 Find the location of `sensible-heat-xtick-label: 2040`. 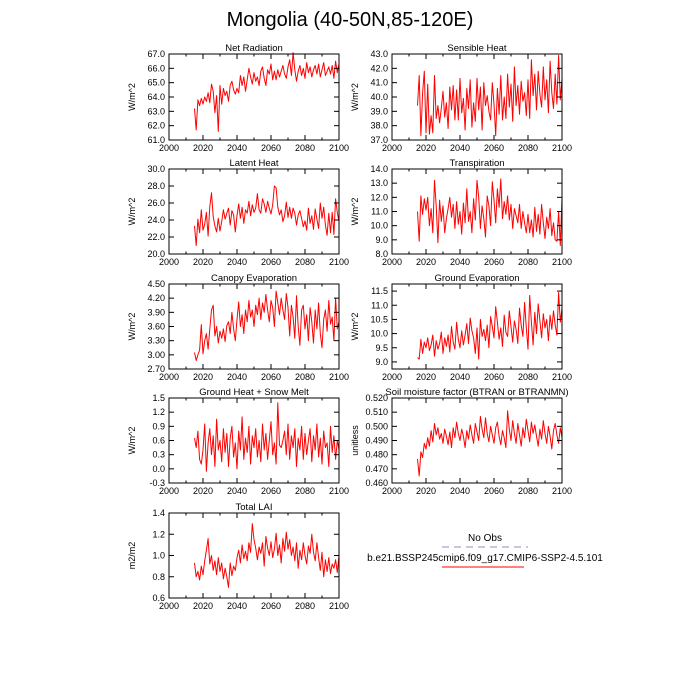

sensible-heat-xtick-label: 2040 is located at coordinates (460, 148).